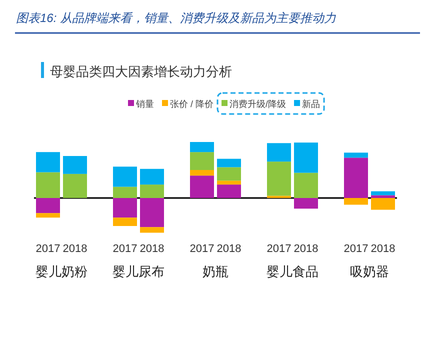 This screenshot has height=341, width=436. What do you see at coordinates (292, 271) in the screenshot?
I see `text: 婴儿食品` at bounding box center [292, 271].